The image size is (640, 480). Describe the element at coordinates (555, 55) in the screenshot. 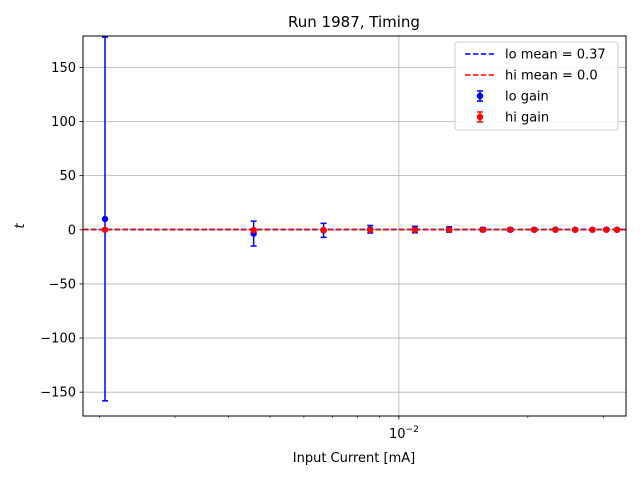

I see `legend-label: lo mean = 0.37` at that location.